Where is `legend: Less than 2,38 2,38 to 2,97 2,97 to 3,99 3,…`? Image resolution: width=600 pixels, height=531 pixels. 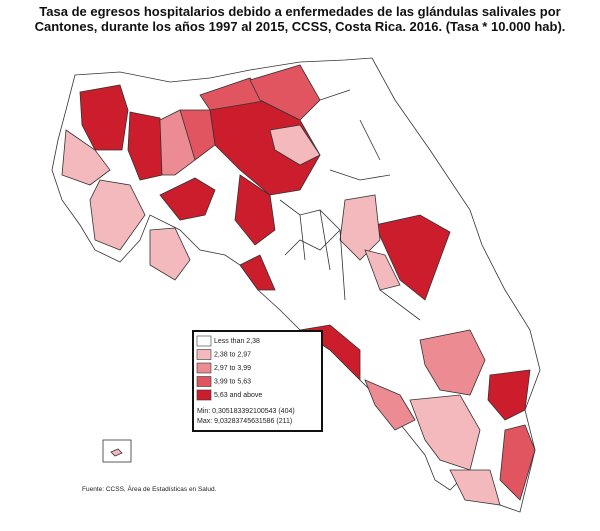 legend: Less than 2,38 2,38 to 2,97 2,97 to 3,99 3,… is located at coordinates (257, 381).